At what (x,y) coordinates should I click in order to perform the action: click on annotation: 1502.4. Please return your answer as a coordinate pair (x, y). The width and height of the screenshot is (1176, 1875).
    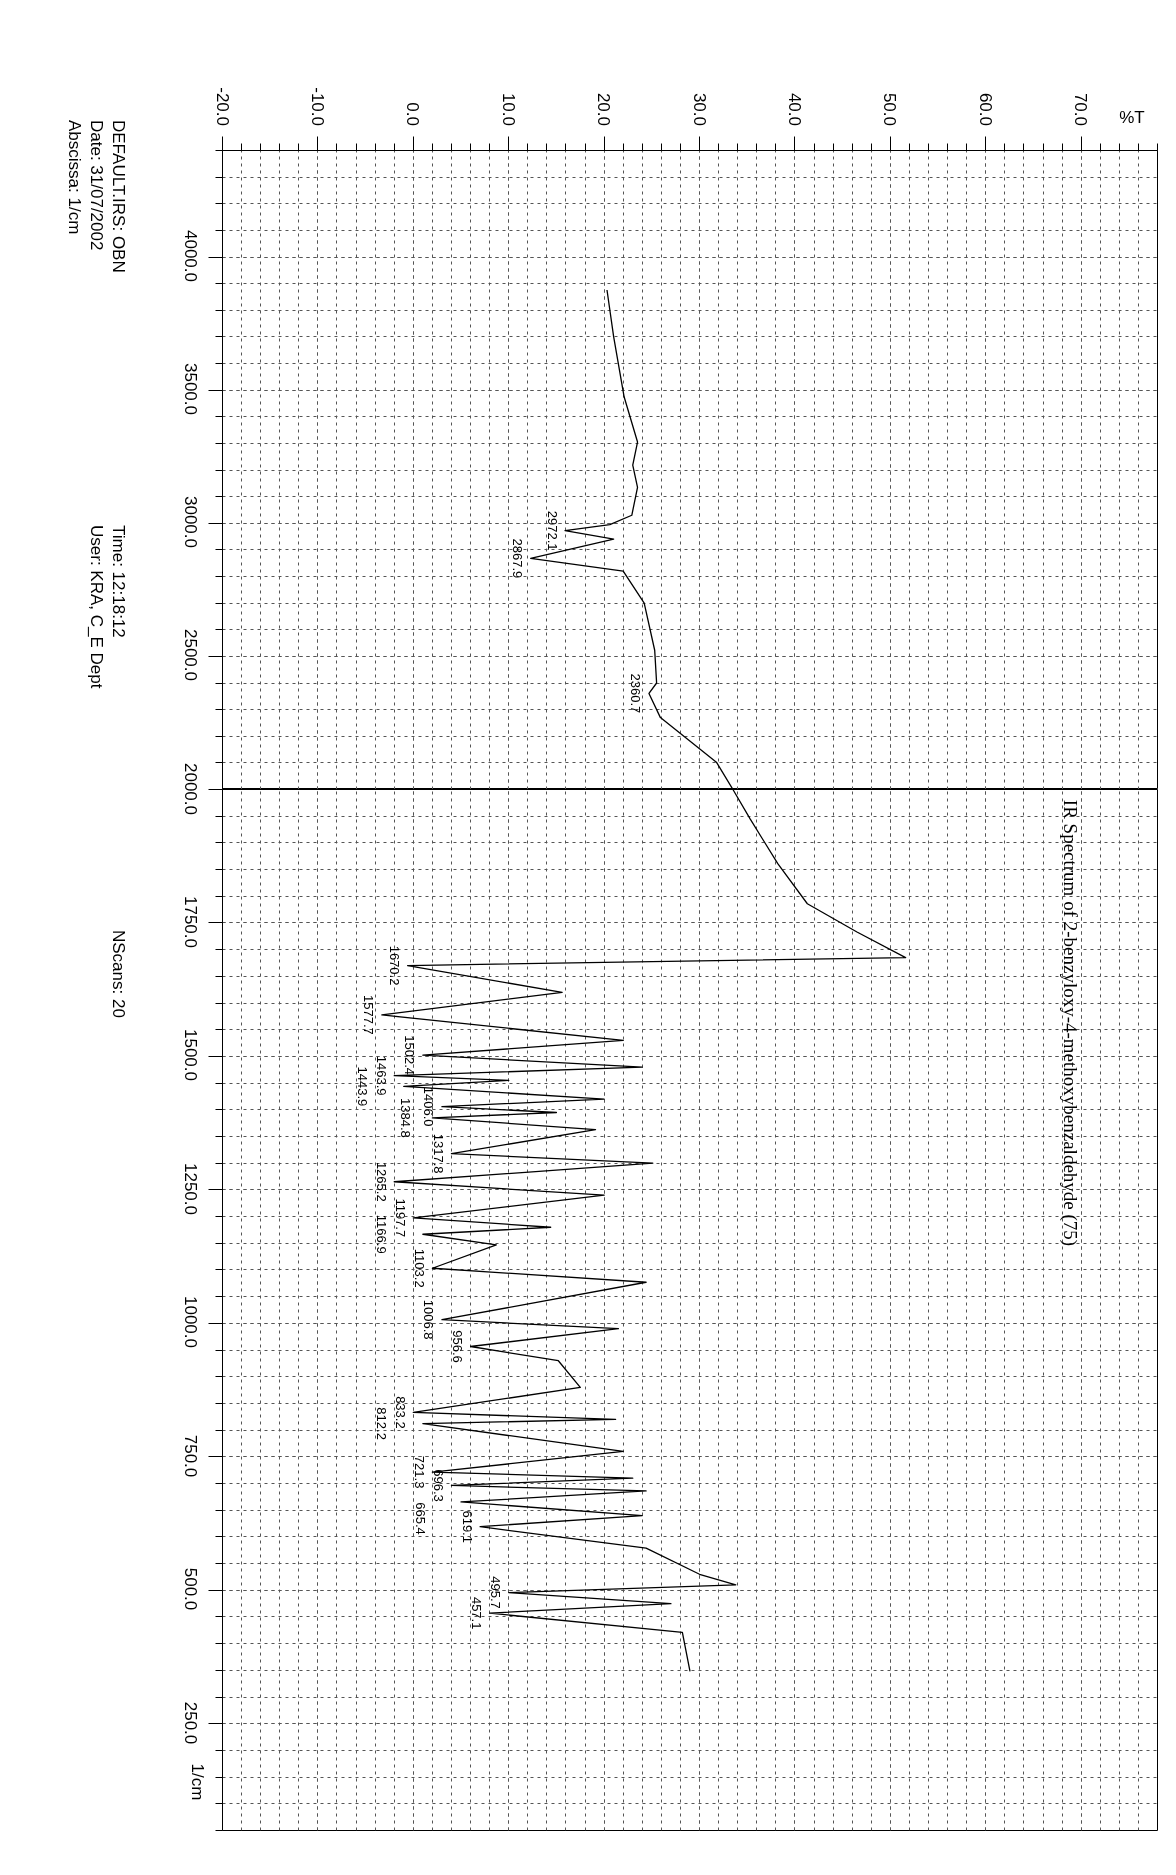
    Looking at the image, I should click on (410, 1055).